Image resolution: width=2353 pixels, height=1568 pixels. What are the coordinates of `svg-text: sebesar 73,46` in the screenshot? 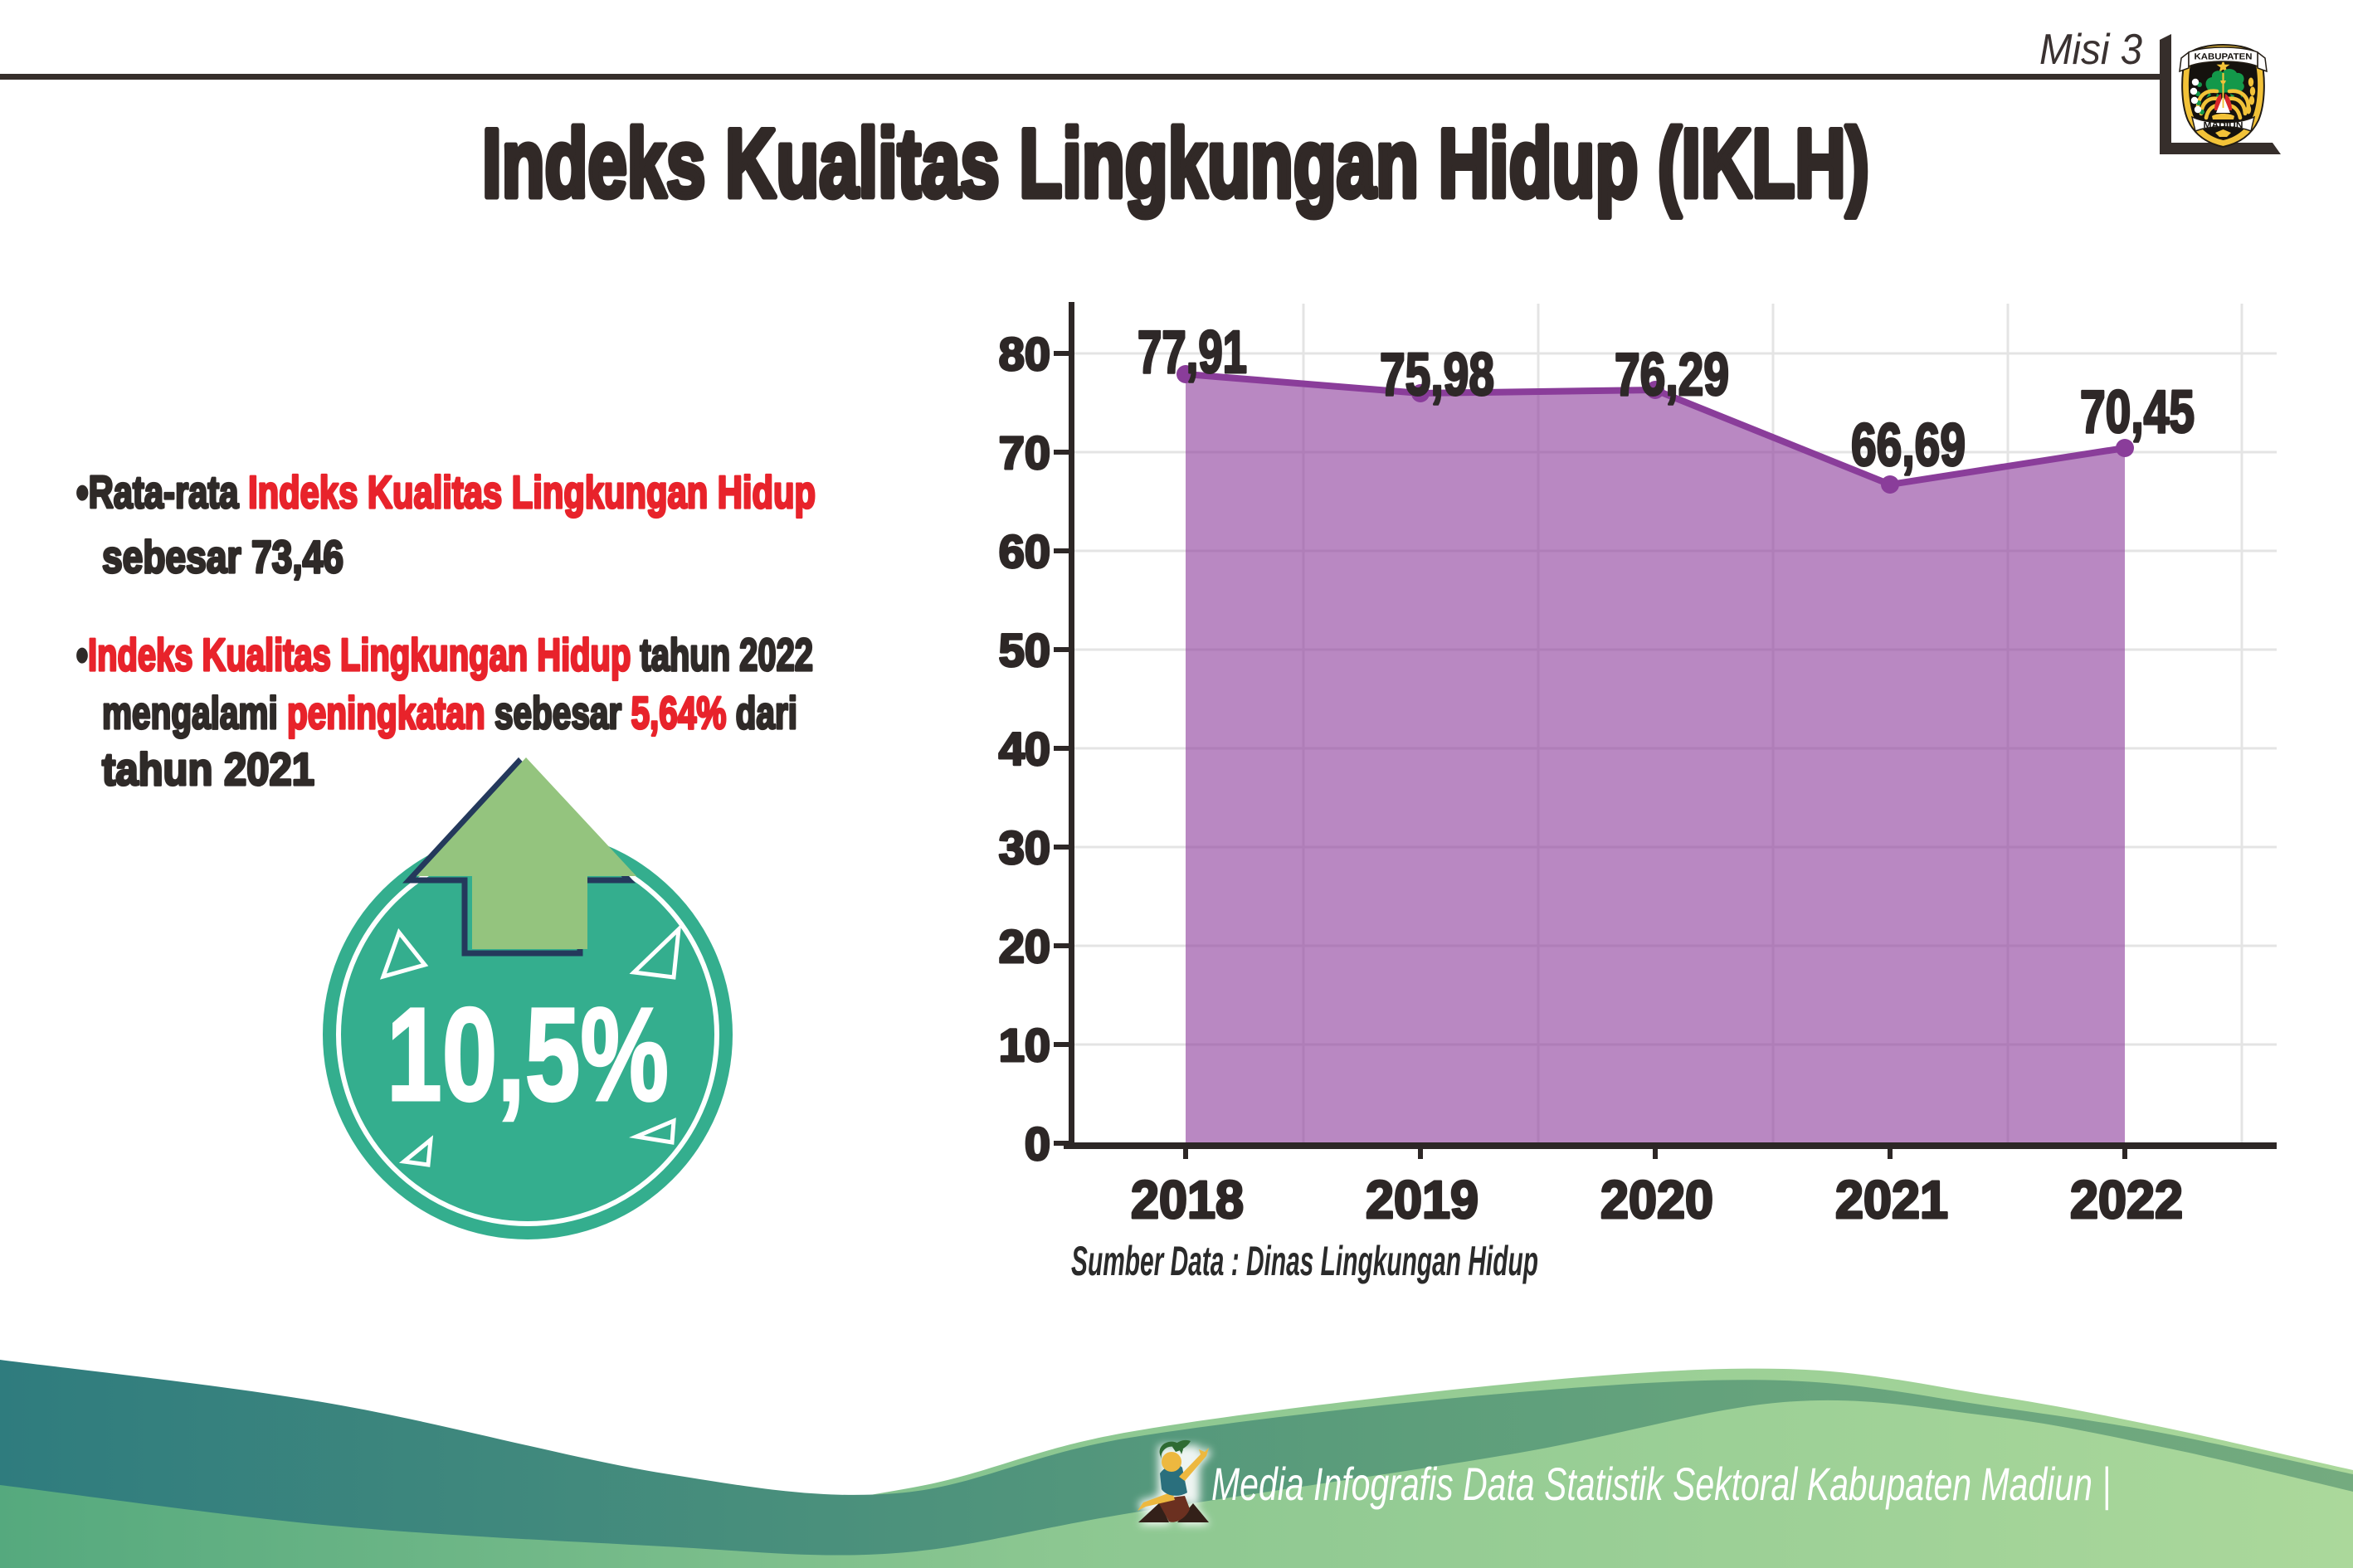 It's located at (222, 556).